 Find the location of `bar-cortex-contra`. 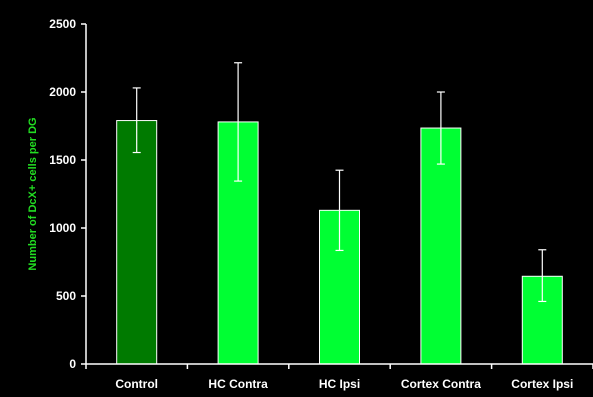

bar-cortex-contra is located at coordinates (441, 246).